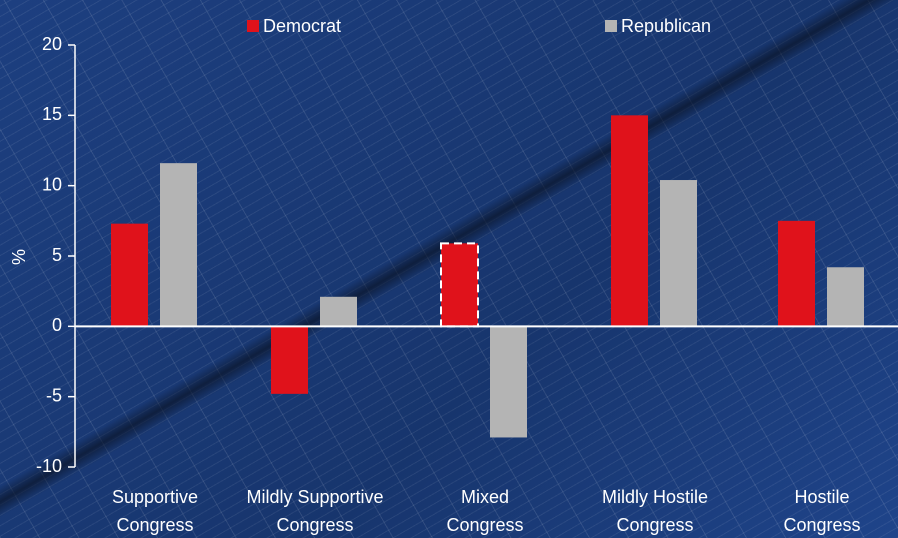  I want to click on x-tick-label: Hostile, so click(821, 497).